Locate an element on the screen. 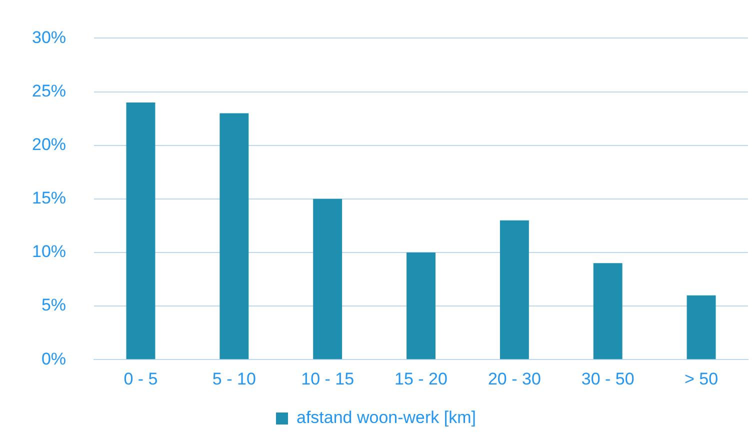  y-tick-label: 15% is located at coordinates (49, 198).